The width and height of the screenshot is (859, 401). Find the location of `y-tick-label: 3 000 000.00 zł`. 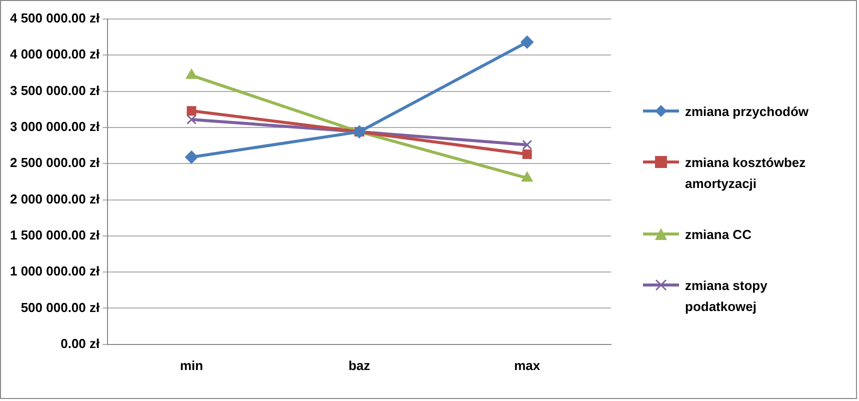

y-tick-label: 3 000 000.00 zł is located at coordinates (55, 126).